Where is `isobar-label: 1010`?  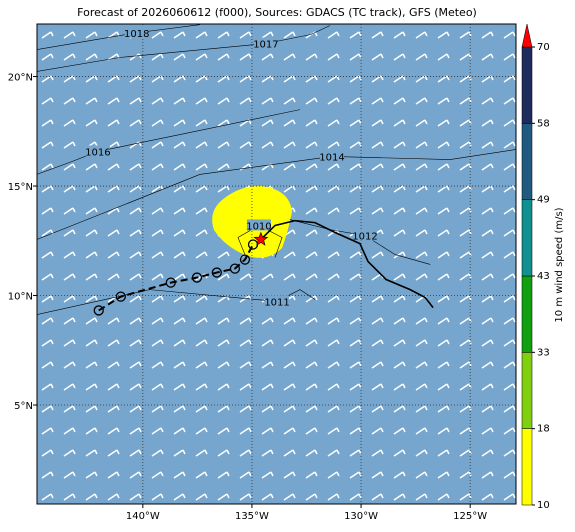
isobar-label: 1010 is located at coordinates (258, 226).